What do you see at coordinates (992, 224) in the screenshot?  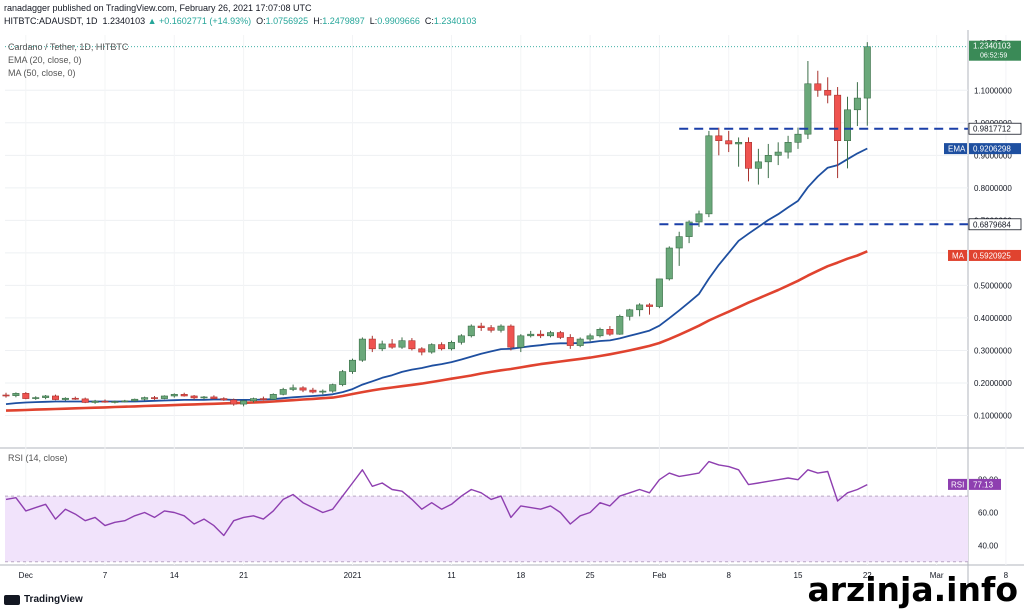 I see `support-level-tag: 0.6879684` at bounding box center [992, 224].